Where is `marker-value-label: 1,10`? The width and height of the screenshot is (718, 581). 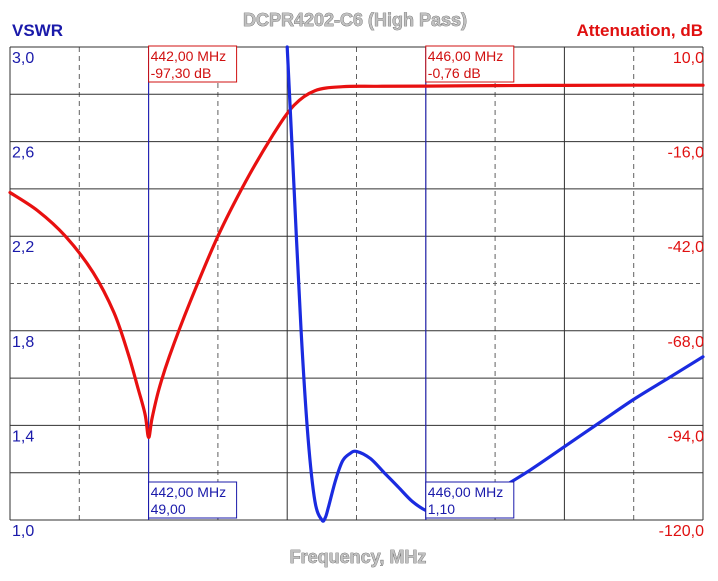 marker-value-label: 1,10 is located at coordinates (441, 509).